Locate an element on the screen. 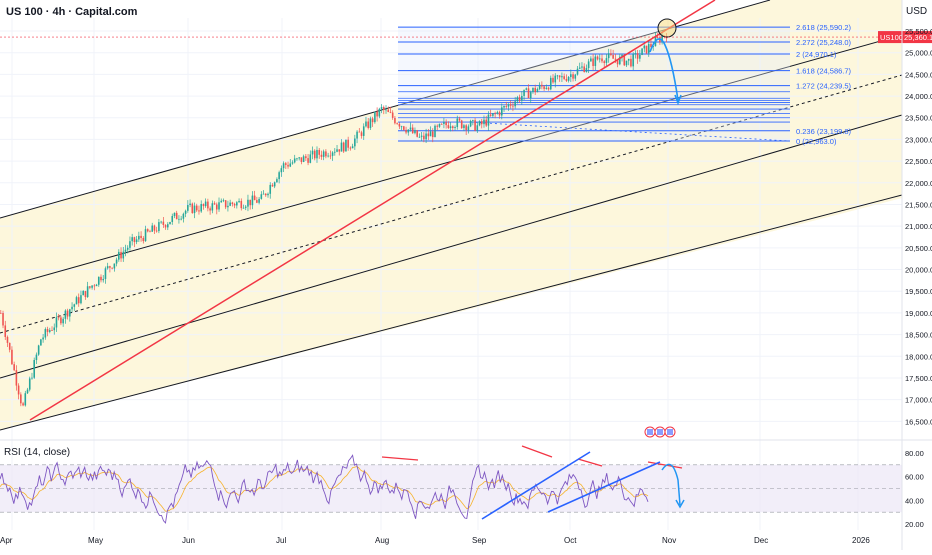 Image resolution: width=932 pixels, height=555 pixels. y-tick-label: 25,500.0 is located at coordinates (918, 31).